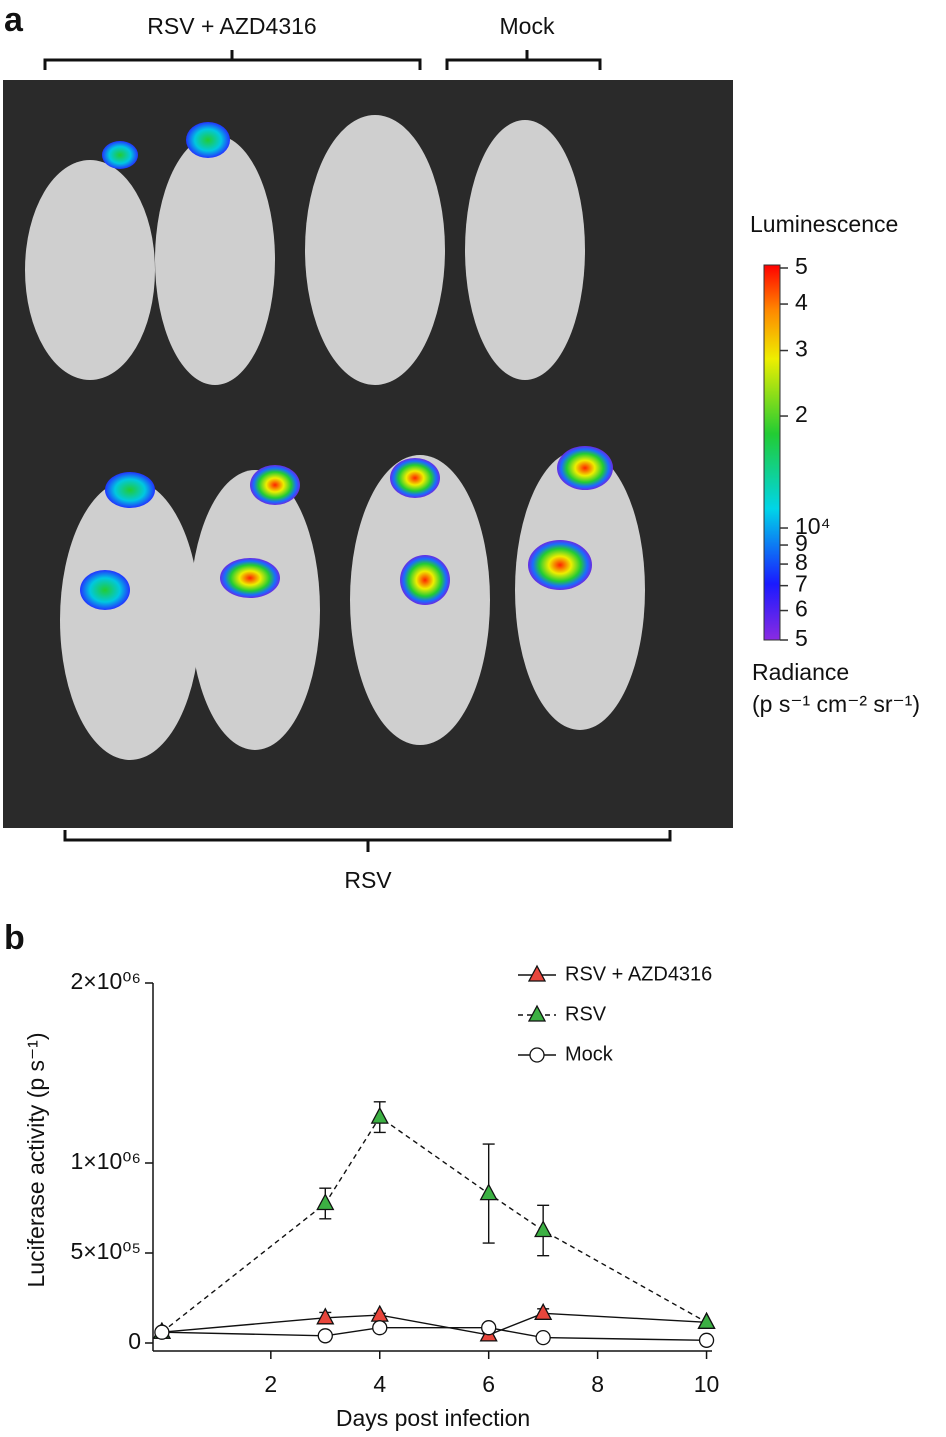  What do you see at coordinates (270, 1384) in the screenshot?
I see `x-tick-label: 2` at bounding box center [270, 1384].